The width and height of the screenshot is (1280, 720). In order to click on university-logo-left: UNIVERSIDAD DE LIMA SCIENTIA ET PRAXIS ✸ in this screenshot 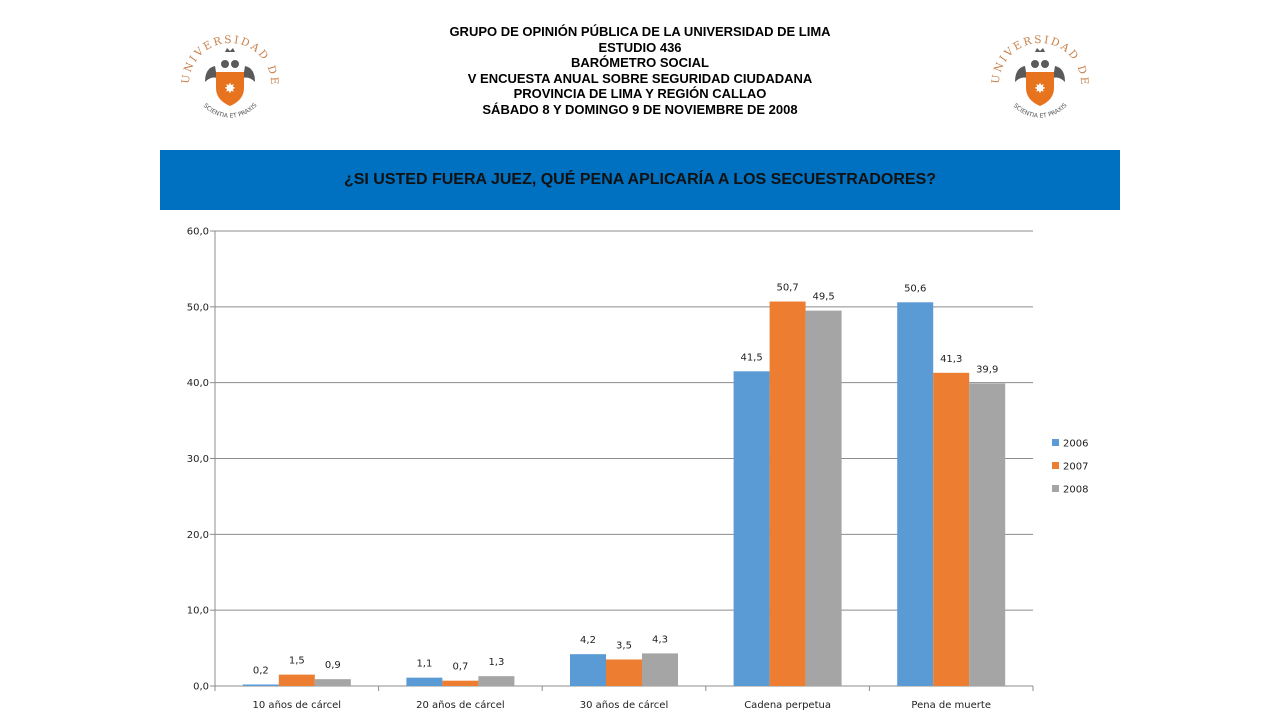, I will do `click(226, 71)`.